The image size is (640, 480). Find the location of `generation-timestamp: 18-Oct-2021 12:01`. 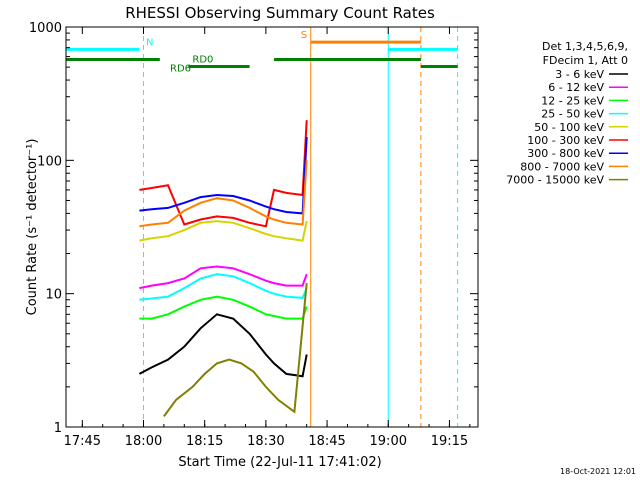

generation-timestamp: 18-Oct-2021 12:01 is located at coordinates (598, 471).